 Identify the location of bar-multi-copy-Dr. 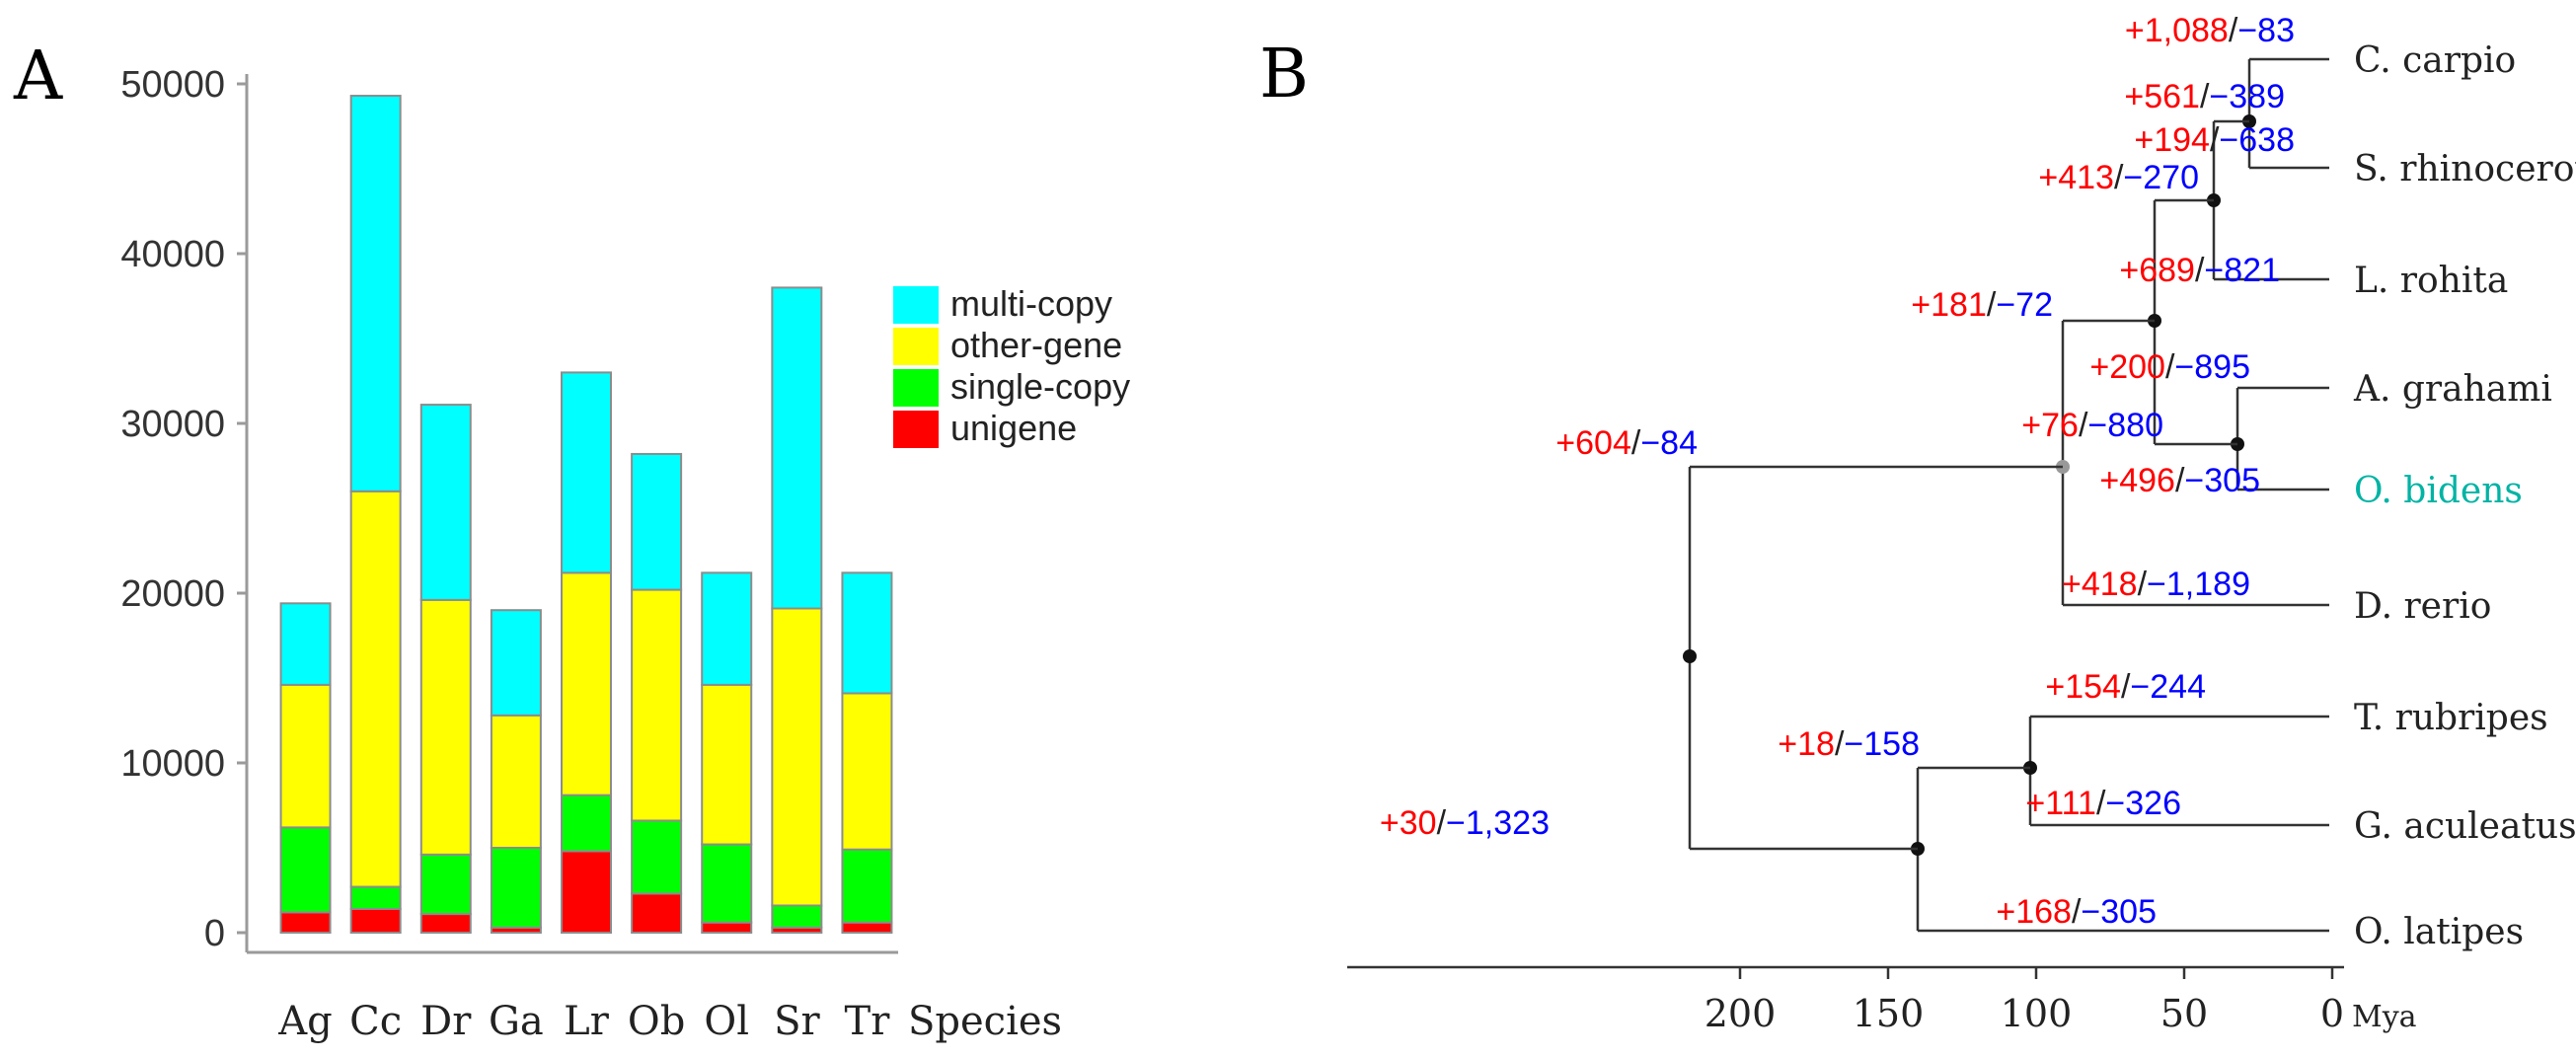
(445, 502).